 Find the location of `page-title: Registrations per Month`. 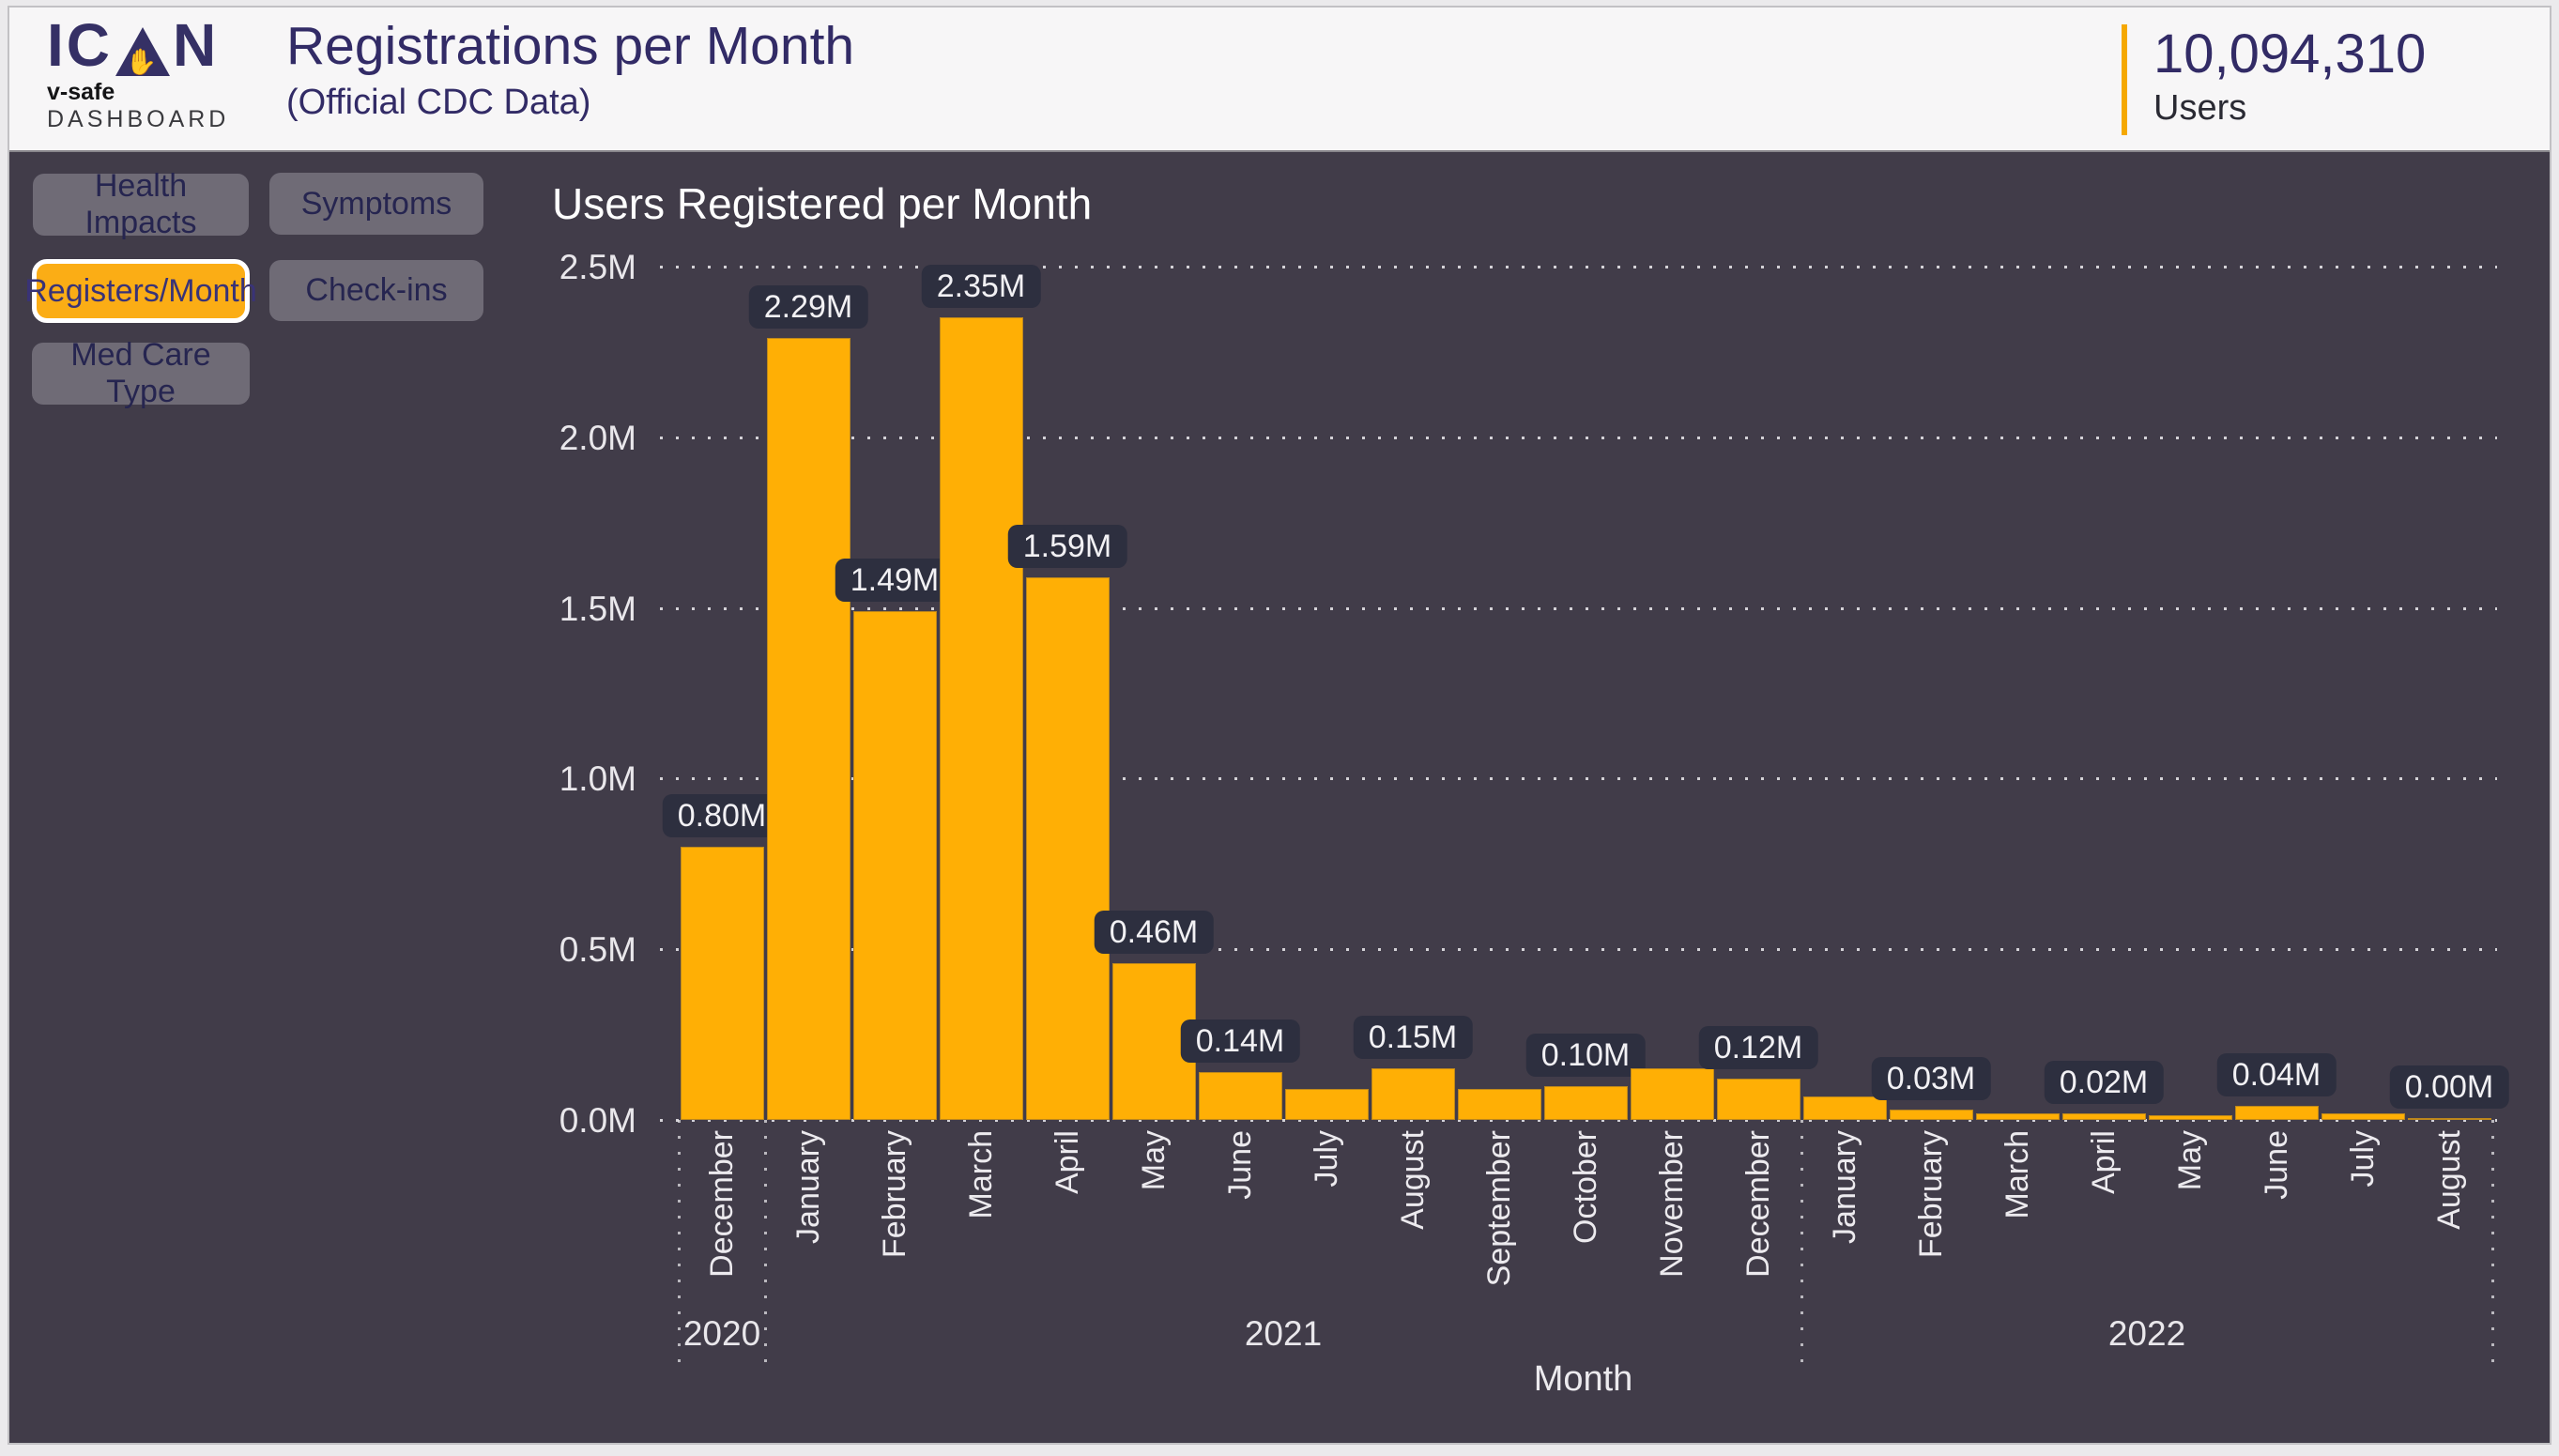

page-title: Registrations per Month is located at coordinates (571, 46).